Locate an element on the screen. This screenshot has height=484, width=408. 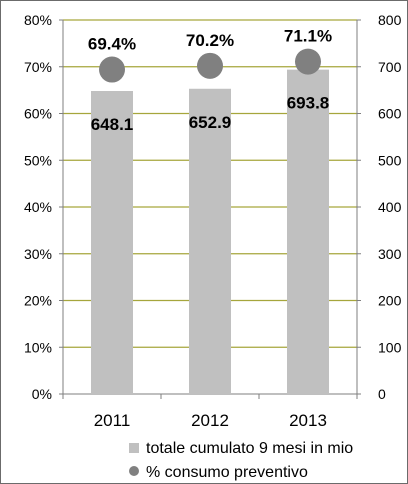
marker-2013 is located at coordinates (308, 61).